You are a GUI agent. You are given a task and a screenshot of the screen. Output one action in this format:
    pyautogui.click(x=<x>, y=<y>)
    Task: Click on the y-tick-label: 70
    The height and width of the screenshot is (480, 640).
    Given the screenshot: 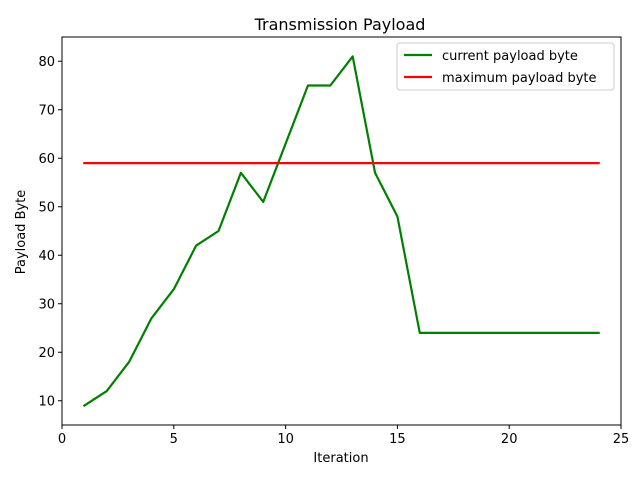 What is the action you would take?
    pyautogui.click(x=46, y=110)
    